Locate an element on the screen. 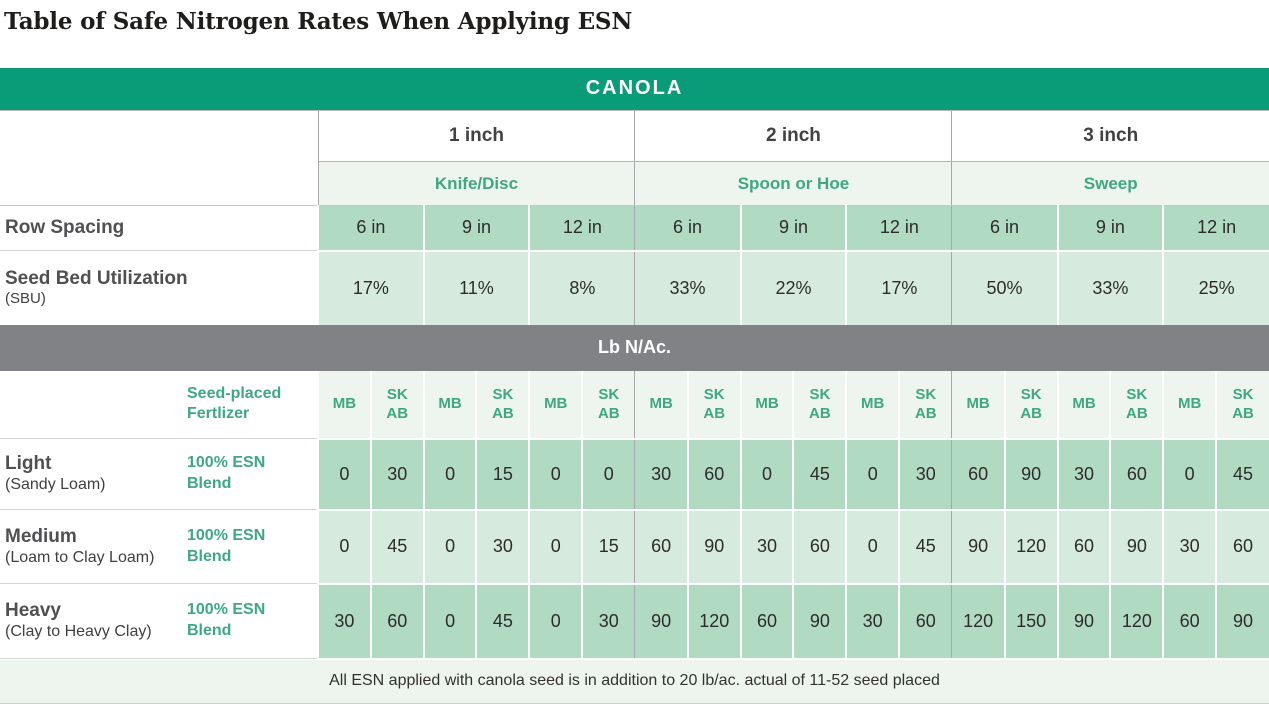 This screenshot has width=1269, height=720. sbu-value: 8% is located at coordinates (581, 287).